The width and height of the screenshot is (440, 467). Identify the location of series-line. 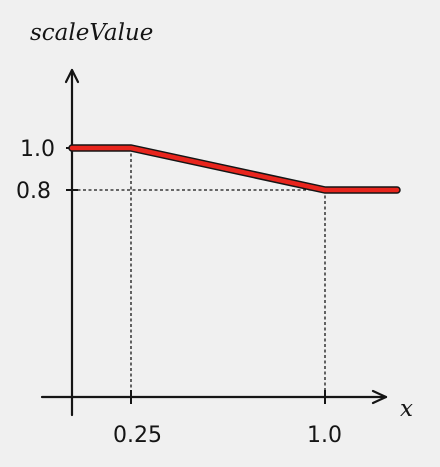
(234, 169).